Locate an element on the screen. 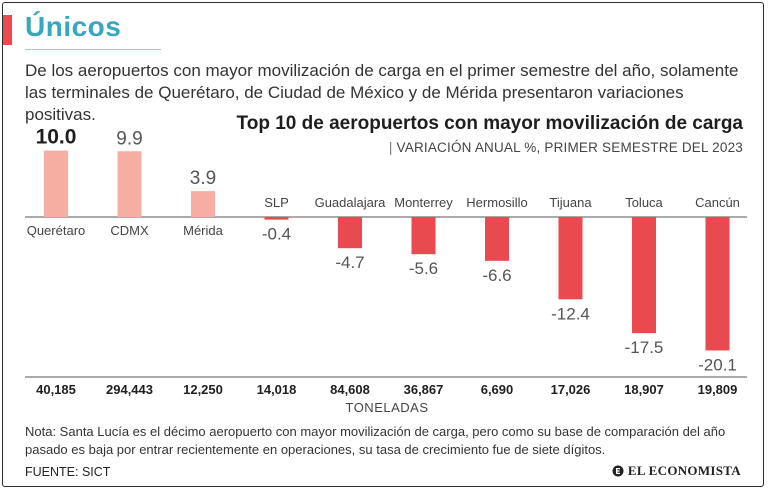  tonnes-label: TONELADAS is located at coordinates (386, 407).